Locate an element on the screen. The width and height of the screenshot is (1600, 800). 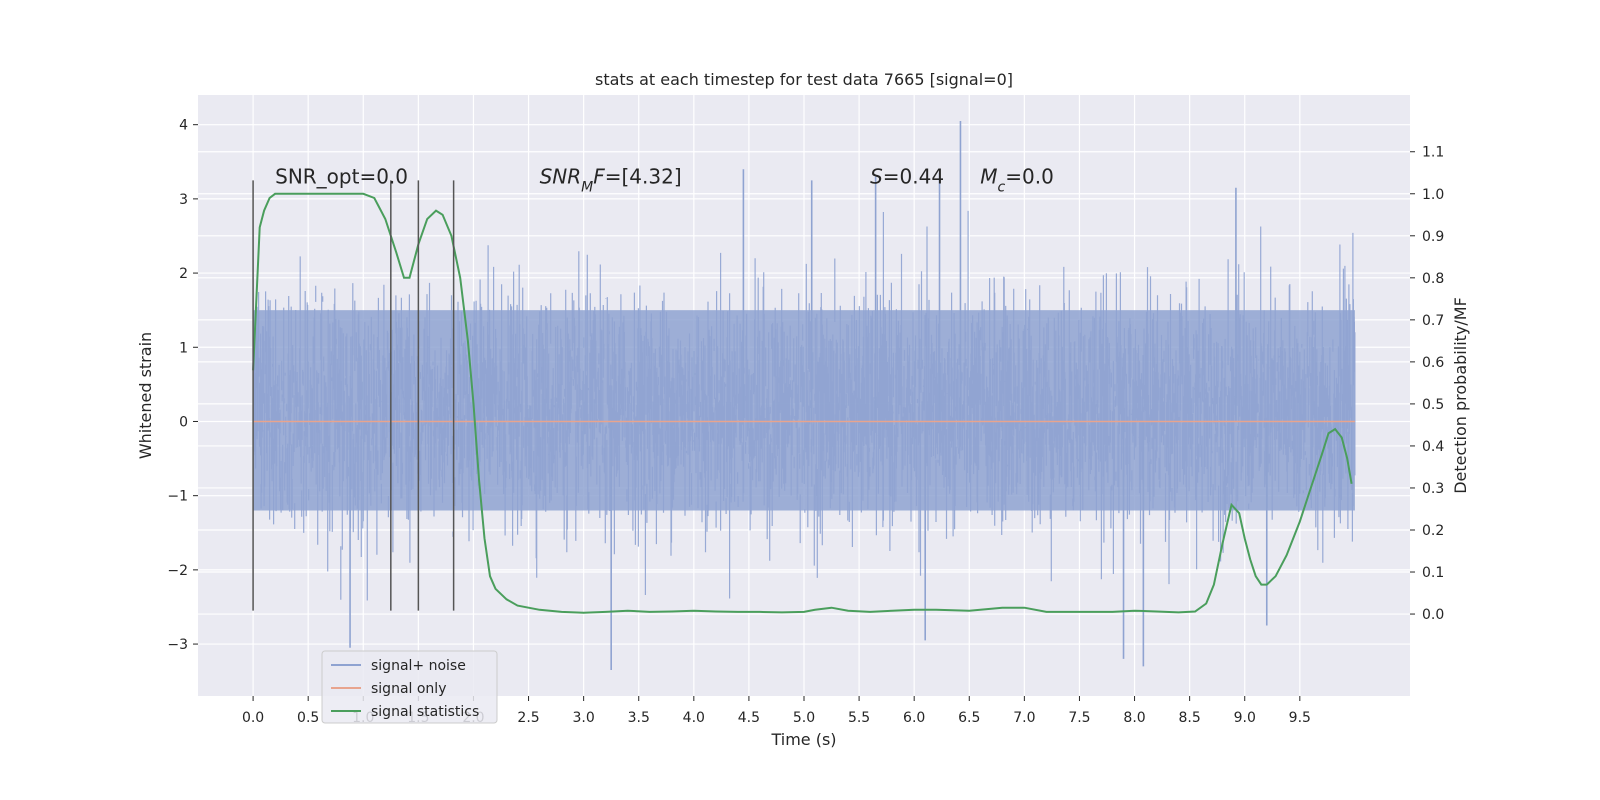
x-tick-label-7: 3.5 is located at coordinates (639, 718).